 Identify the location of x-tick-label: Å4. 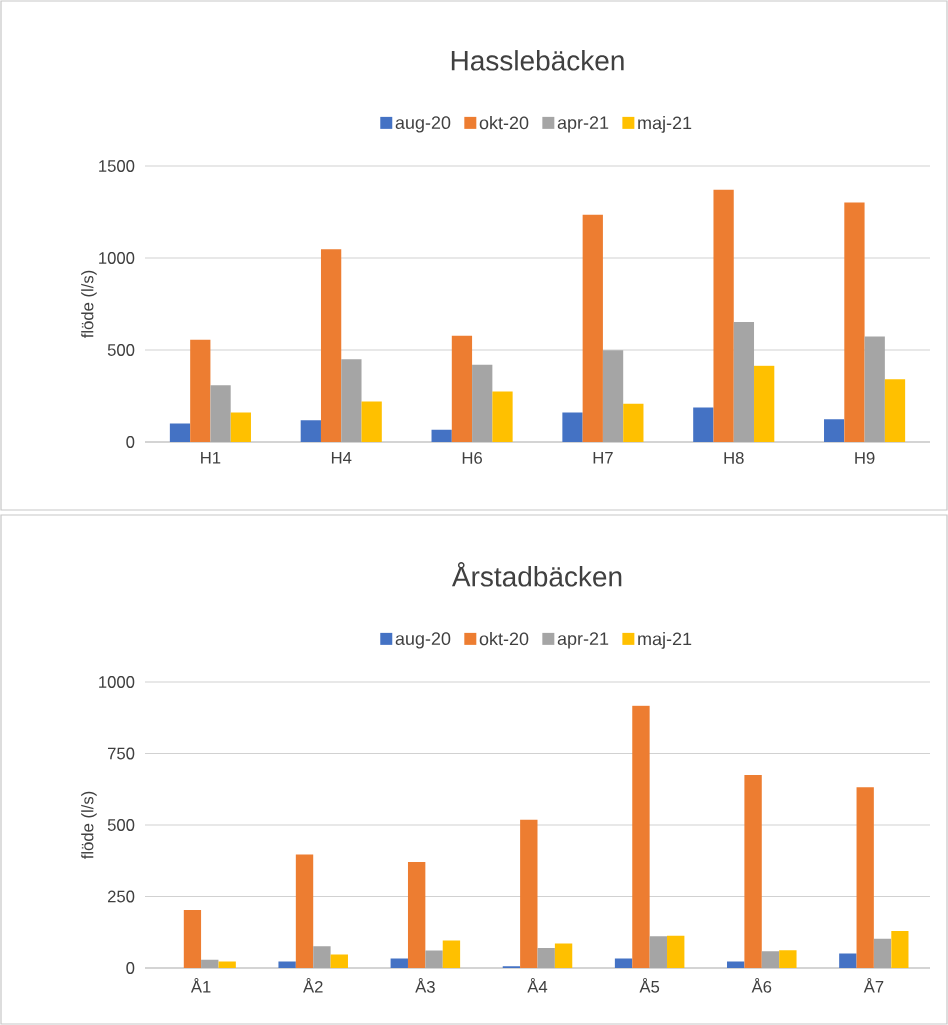
(537, 985).